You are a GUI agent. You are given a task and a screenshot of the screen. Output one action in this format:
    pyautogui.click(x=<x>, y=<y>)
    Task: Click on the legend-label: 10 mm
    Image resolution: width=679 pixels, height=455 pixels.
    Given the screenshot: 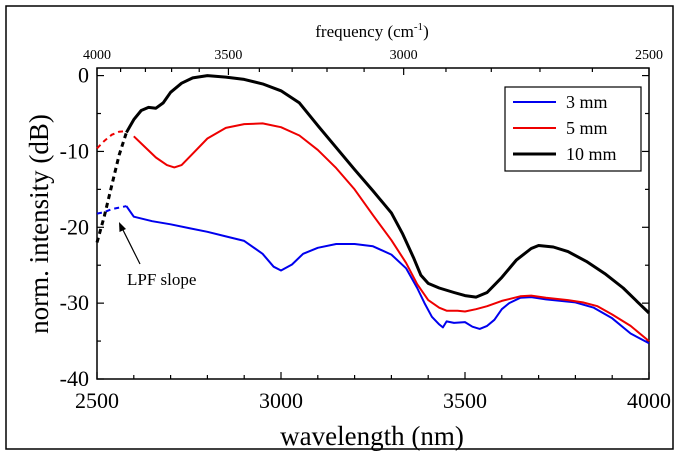 What is the action you would take?
    pyautogui.click(x=591, y=154)
    